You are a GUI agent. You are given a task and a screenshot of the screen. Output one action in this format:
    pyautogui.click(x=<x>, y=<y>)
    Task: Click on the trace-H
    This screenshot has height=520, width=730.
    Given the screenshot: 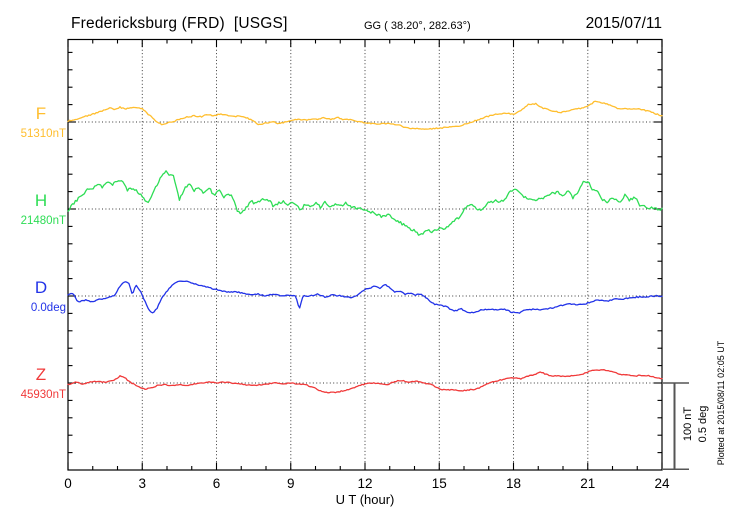 What is the action you would take?
    pyautogui.click(x=365, y=203)
    